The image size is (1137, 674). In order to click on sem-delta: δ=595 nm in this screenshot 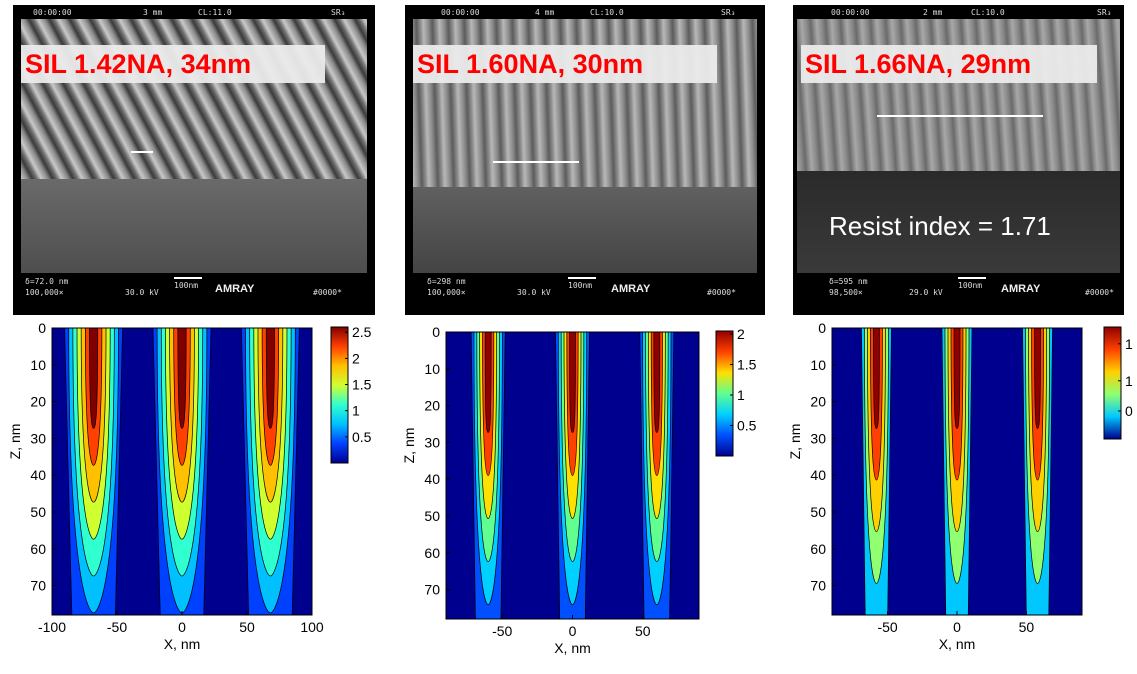, I will do `click(848, 281)`.